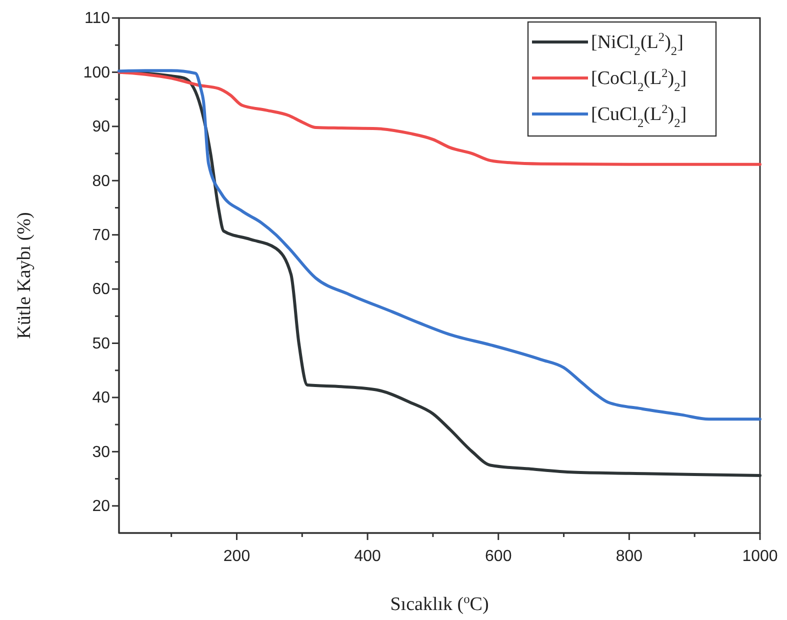 This screenshot has height=620, width=787. Describe the element at coordinates (760, 557) in the screenshot. I see `x-tick-label: 1000` at that location.